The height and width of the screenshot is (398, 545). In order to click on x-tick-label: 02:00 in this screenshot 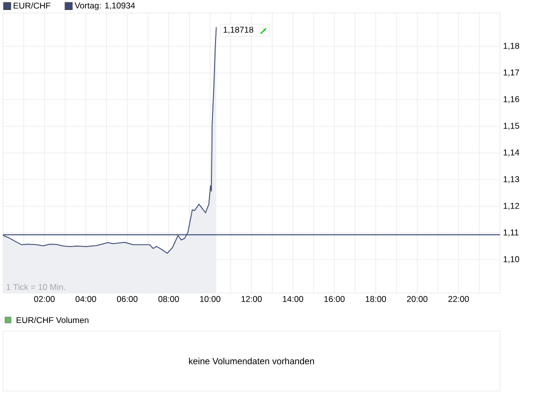, I will do `click(44, 299)`.